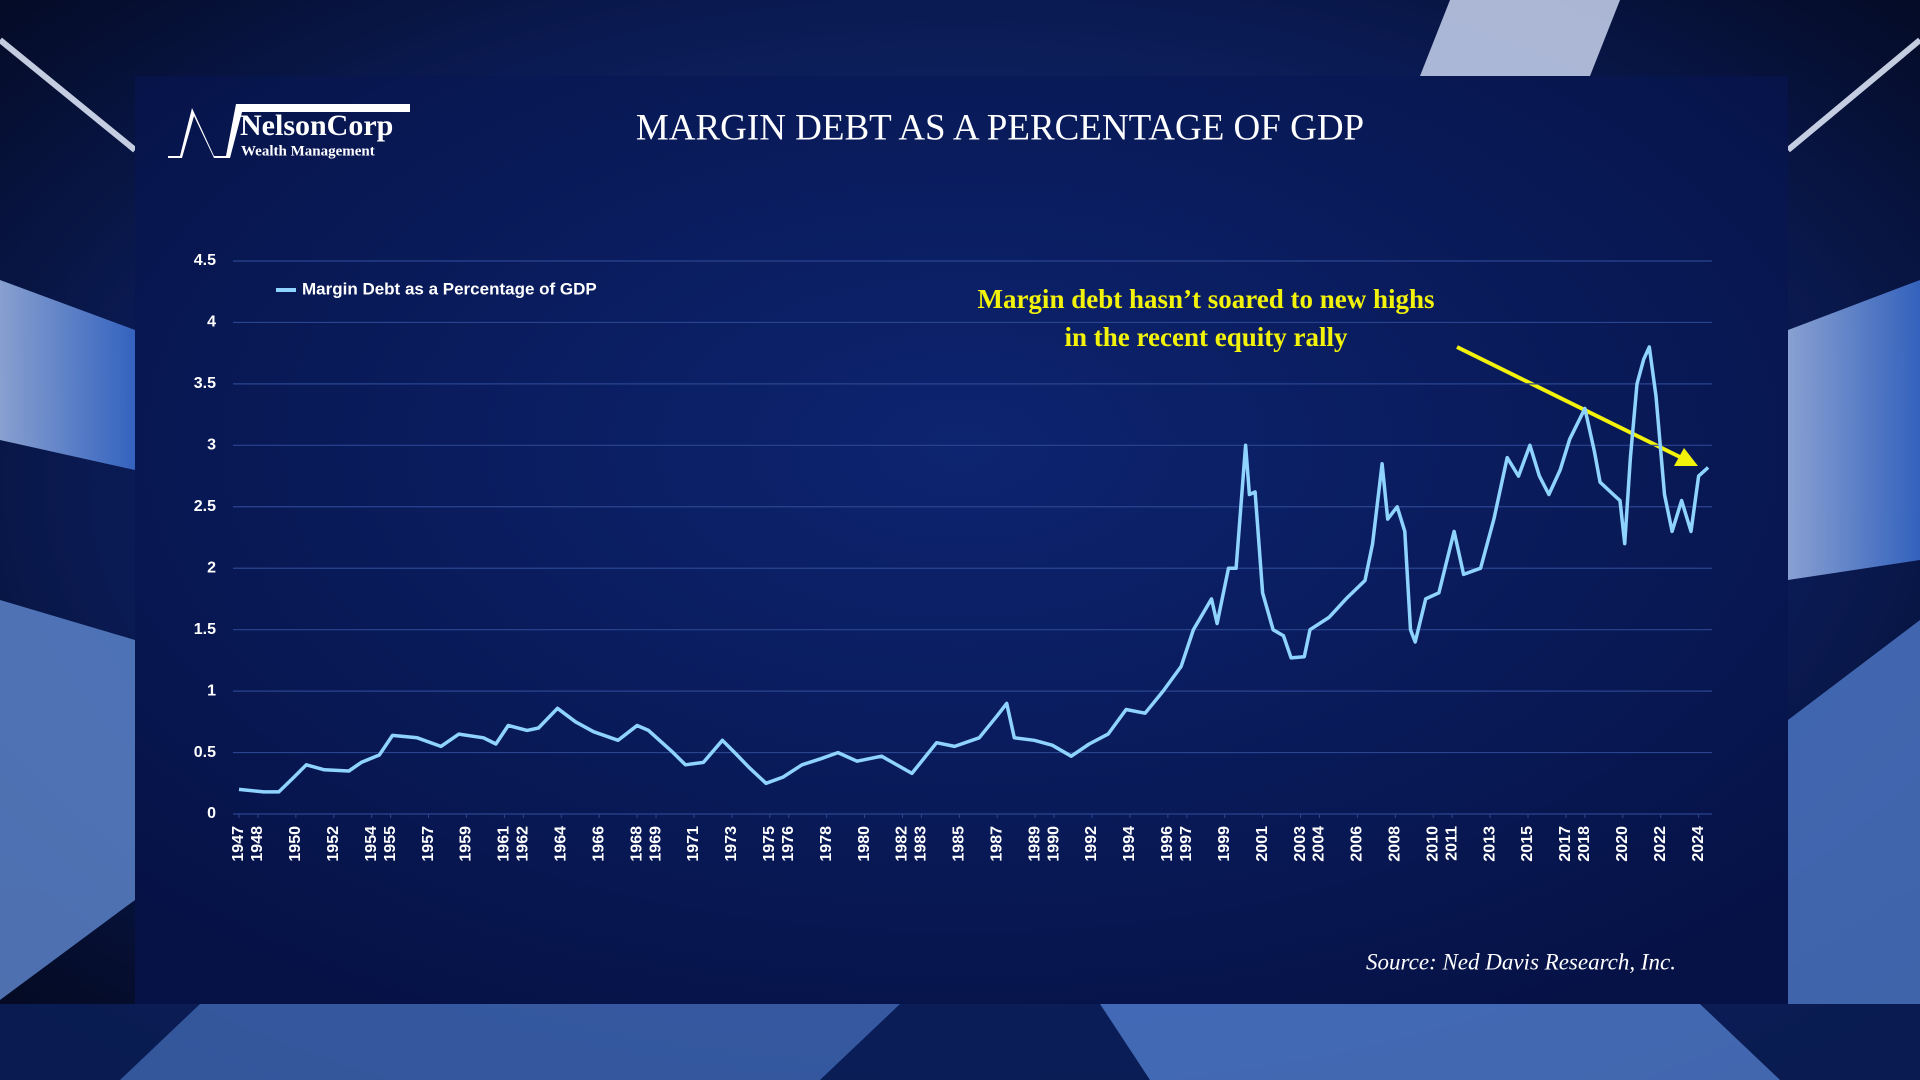 The width and height of the screenshot is (1920, 1080). Describe the element at coordinates (864, 844) in the screenshot. I see `x-tick-label: 1980` at that location.